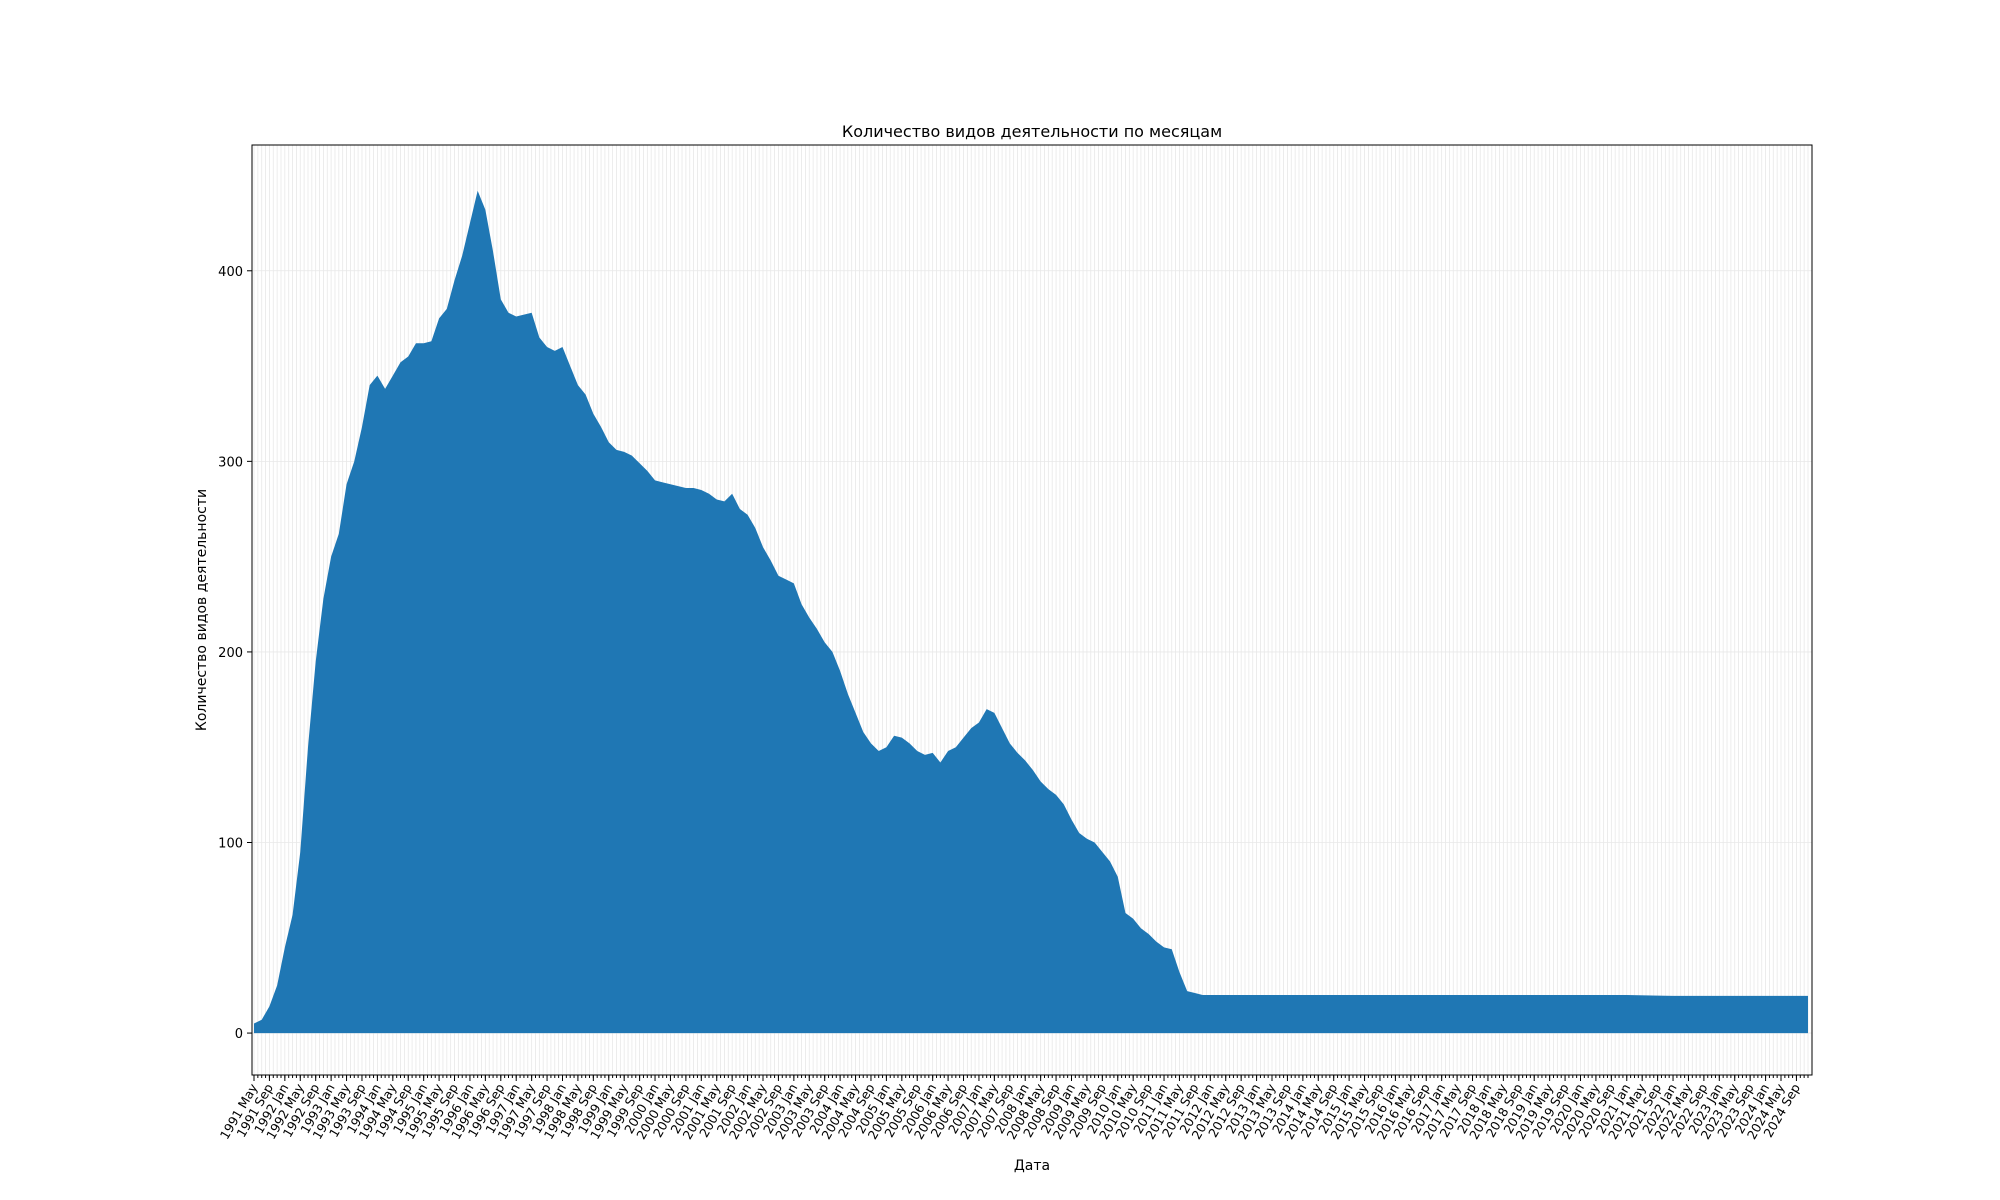  What do you see at coordinates (230, 844) in the screenshot?
I see `y-tick-label: 100` at bounding box center [230, 844].